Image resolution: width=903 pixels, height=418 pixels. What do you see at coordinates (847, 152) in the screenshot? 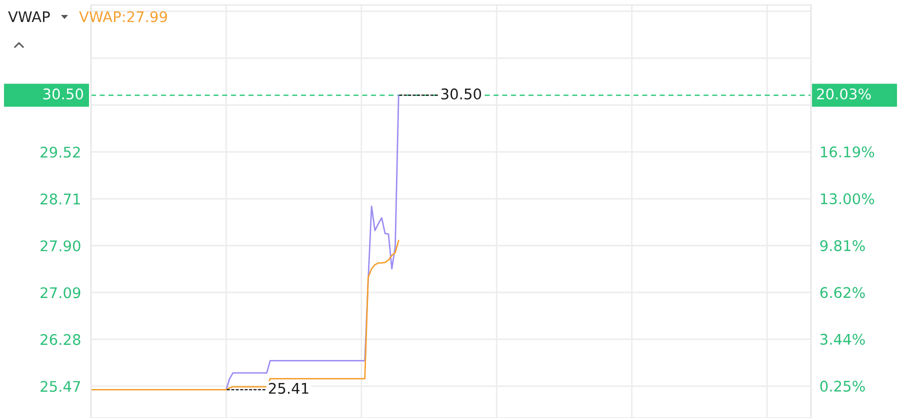
I see `y2-tick-label: 16.19%` at bounding box center [847, 152].